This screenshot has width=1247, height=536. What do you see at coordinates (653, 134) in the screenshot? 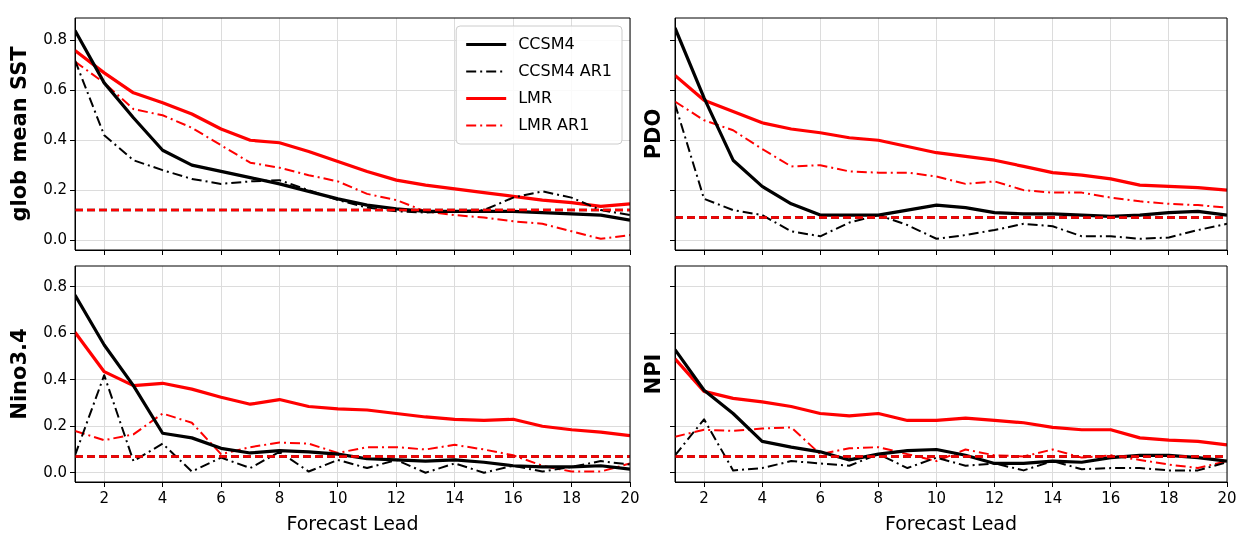
I see `y-axis-title: PDO` at bounding box center [653, 134].